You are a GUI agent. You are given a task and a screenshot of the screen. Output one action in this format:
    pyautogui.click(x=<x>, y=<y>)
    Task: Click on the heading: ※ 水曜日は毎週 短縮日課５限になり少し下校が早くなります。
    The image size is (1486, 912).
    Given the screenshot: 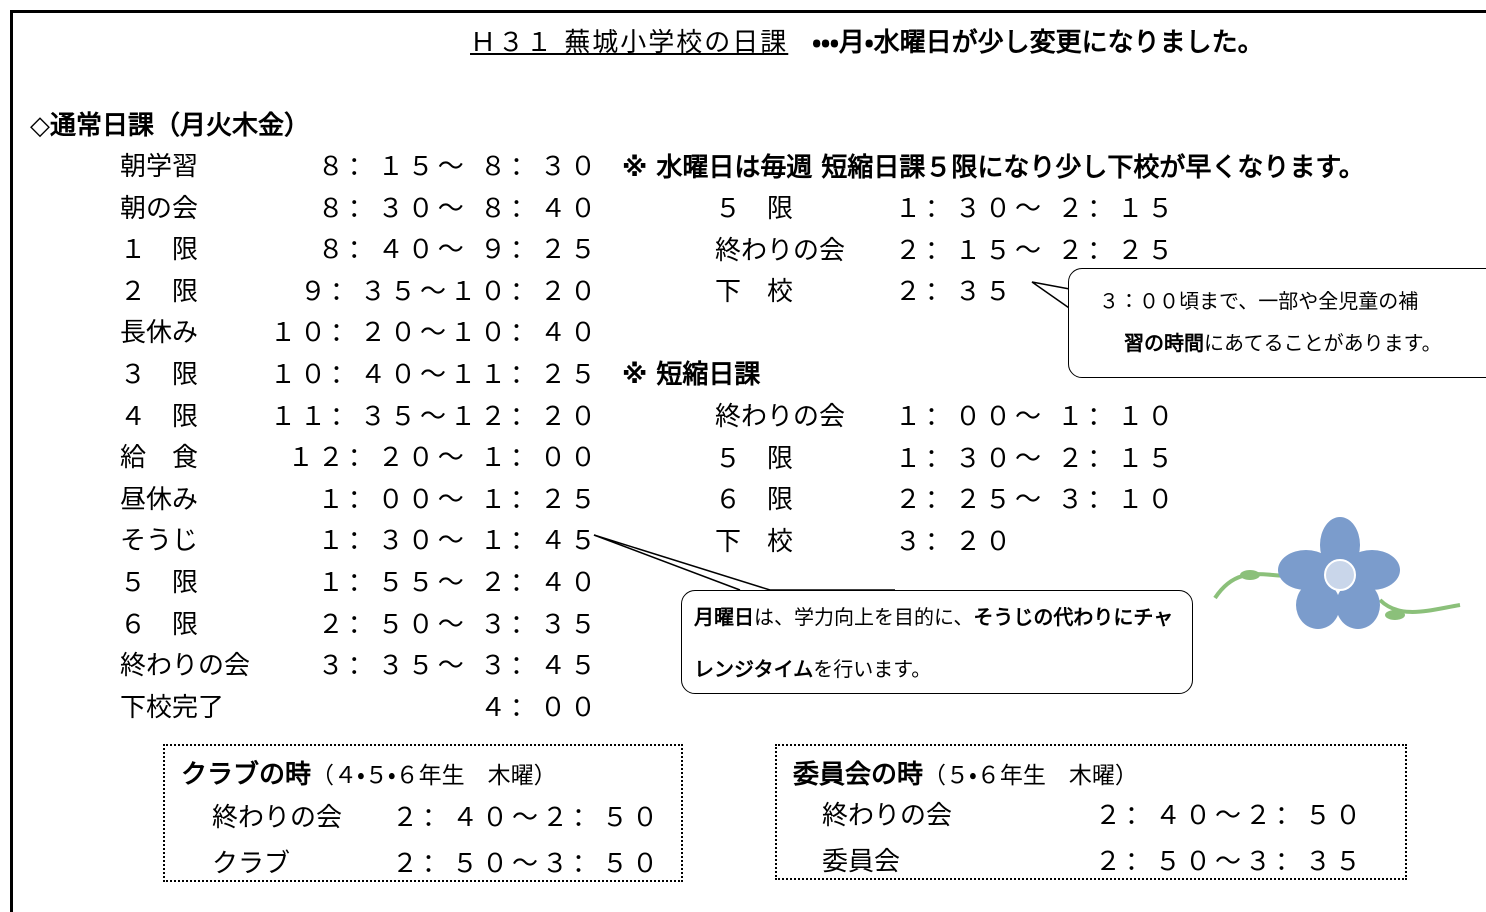 What is the action you would take?
    pyautogui.click(x=993, y=168)
    